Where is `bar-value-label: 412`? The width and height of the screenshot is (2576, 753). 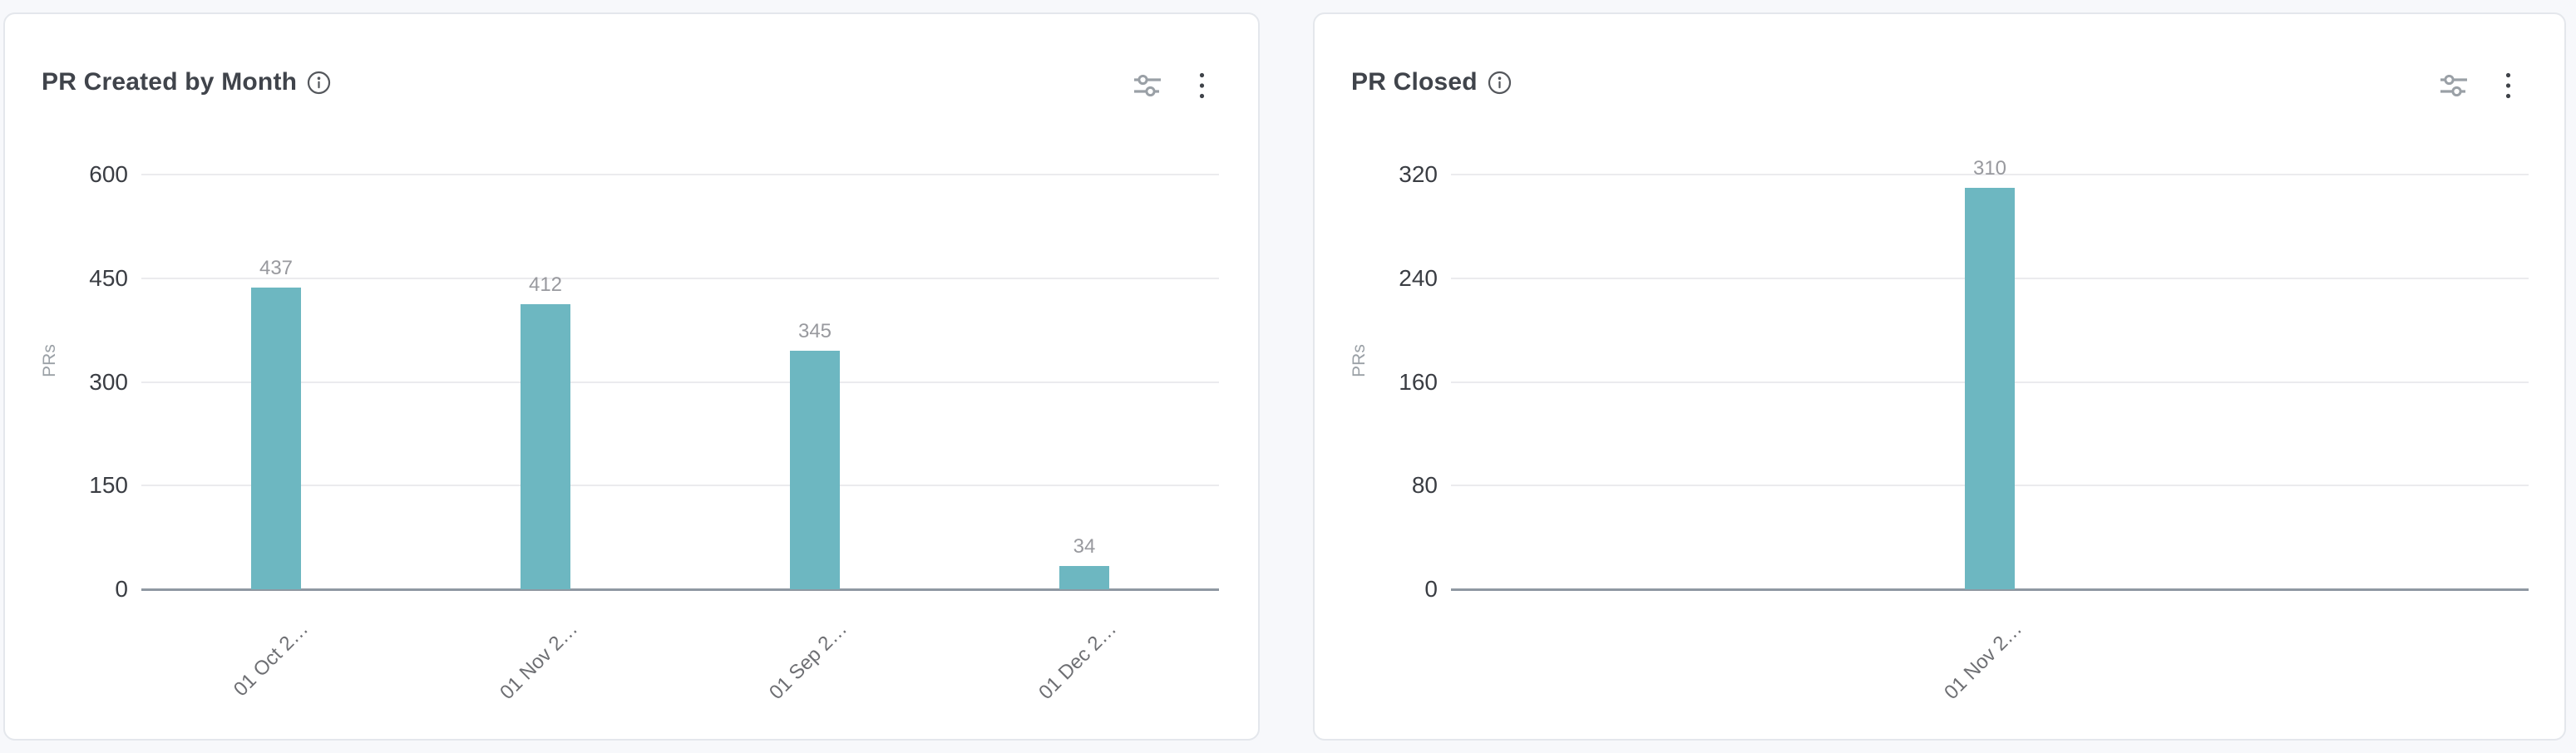 bar-value-label: 412 is located at coordinates (545, 285).